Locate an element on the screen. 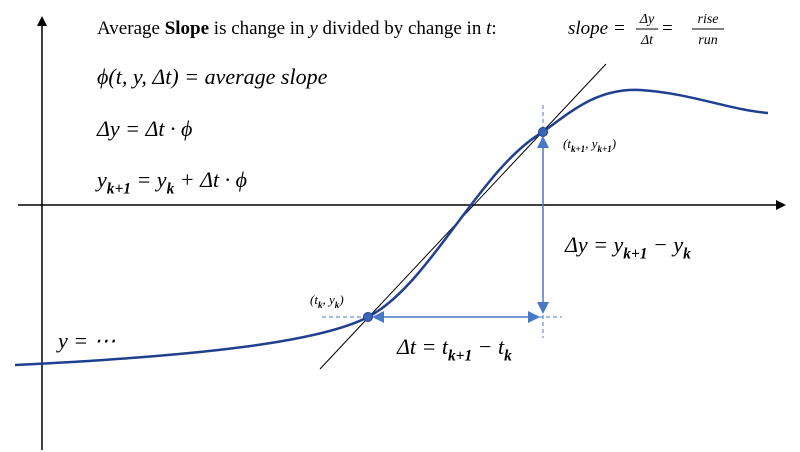 The width and height of the screenshot is (800, 452). text-part: − t is located at coordinates (488, 346).